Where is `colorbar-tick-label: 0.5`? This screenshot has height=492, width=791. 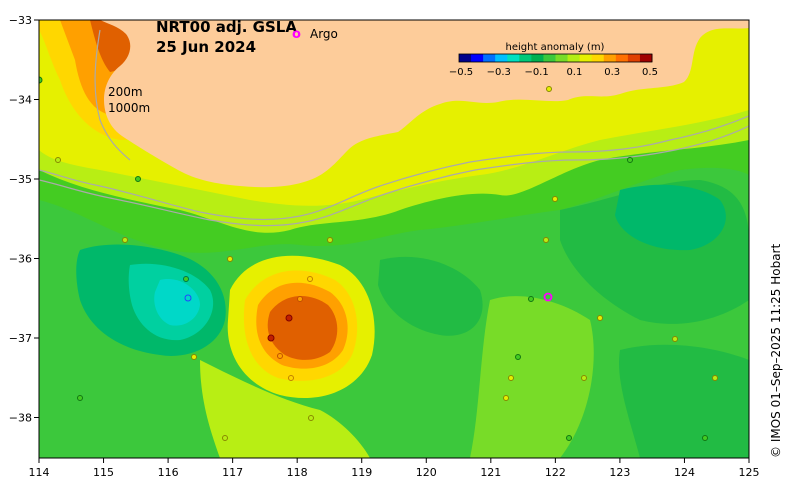 colorbar-tick-label: 0.5 is located at coordinates (650, 72).